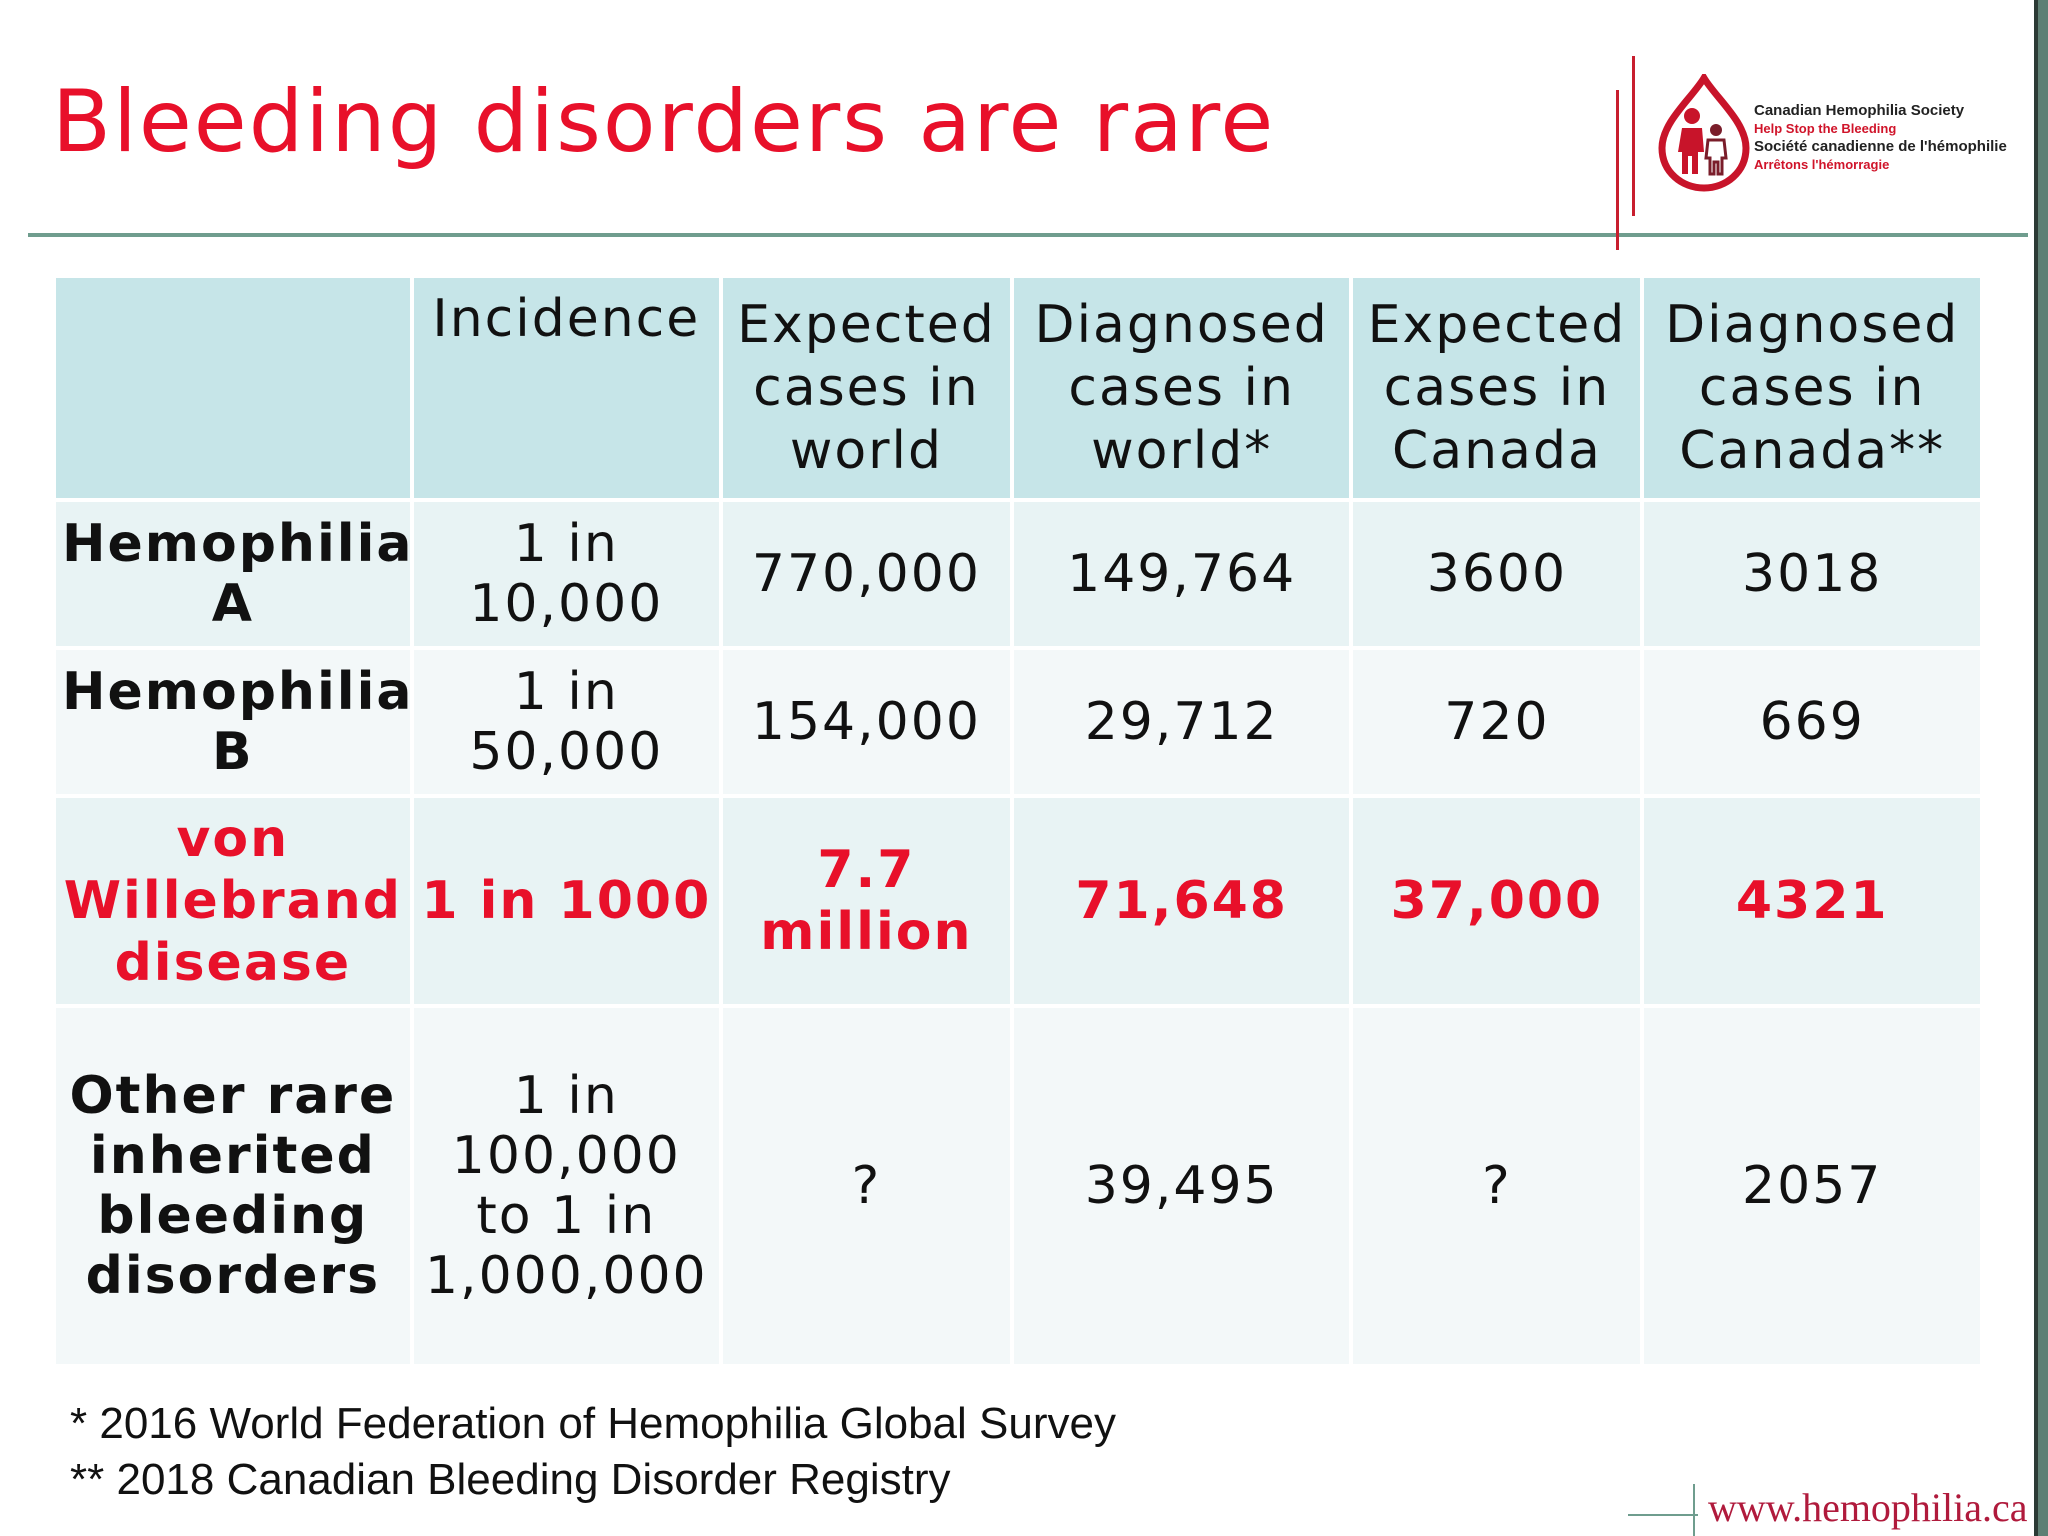 This screenshot has height=1536, width=2048. I want to click on diagnosed-world-cell: 39,495, so click(1181, 1186).